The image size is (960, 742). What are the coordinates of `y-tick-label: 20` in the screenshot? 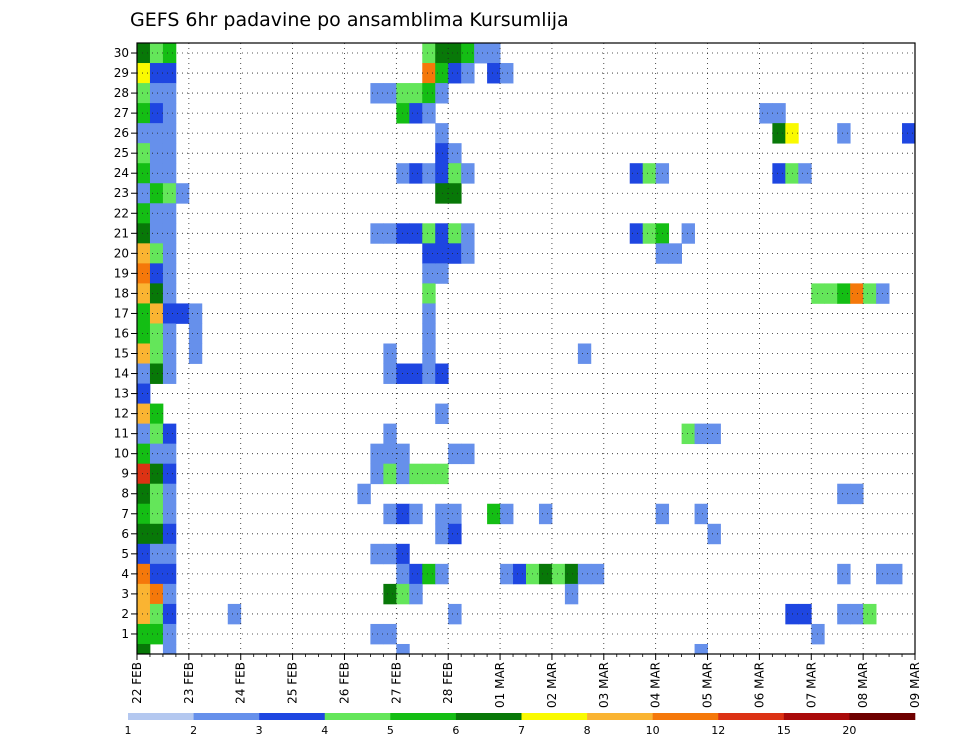 It's located at (121, 253).